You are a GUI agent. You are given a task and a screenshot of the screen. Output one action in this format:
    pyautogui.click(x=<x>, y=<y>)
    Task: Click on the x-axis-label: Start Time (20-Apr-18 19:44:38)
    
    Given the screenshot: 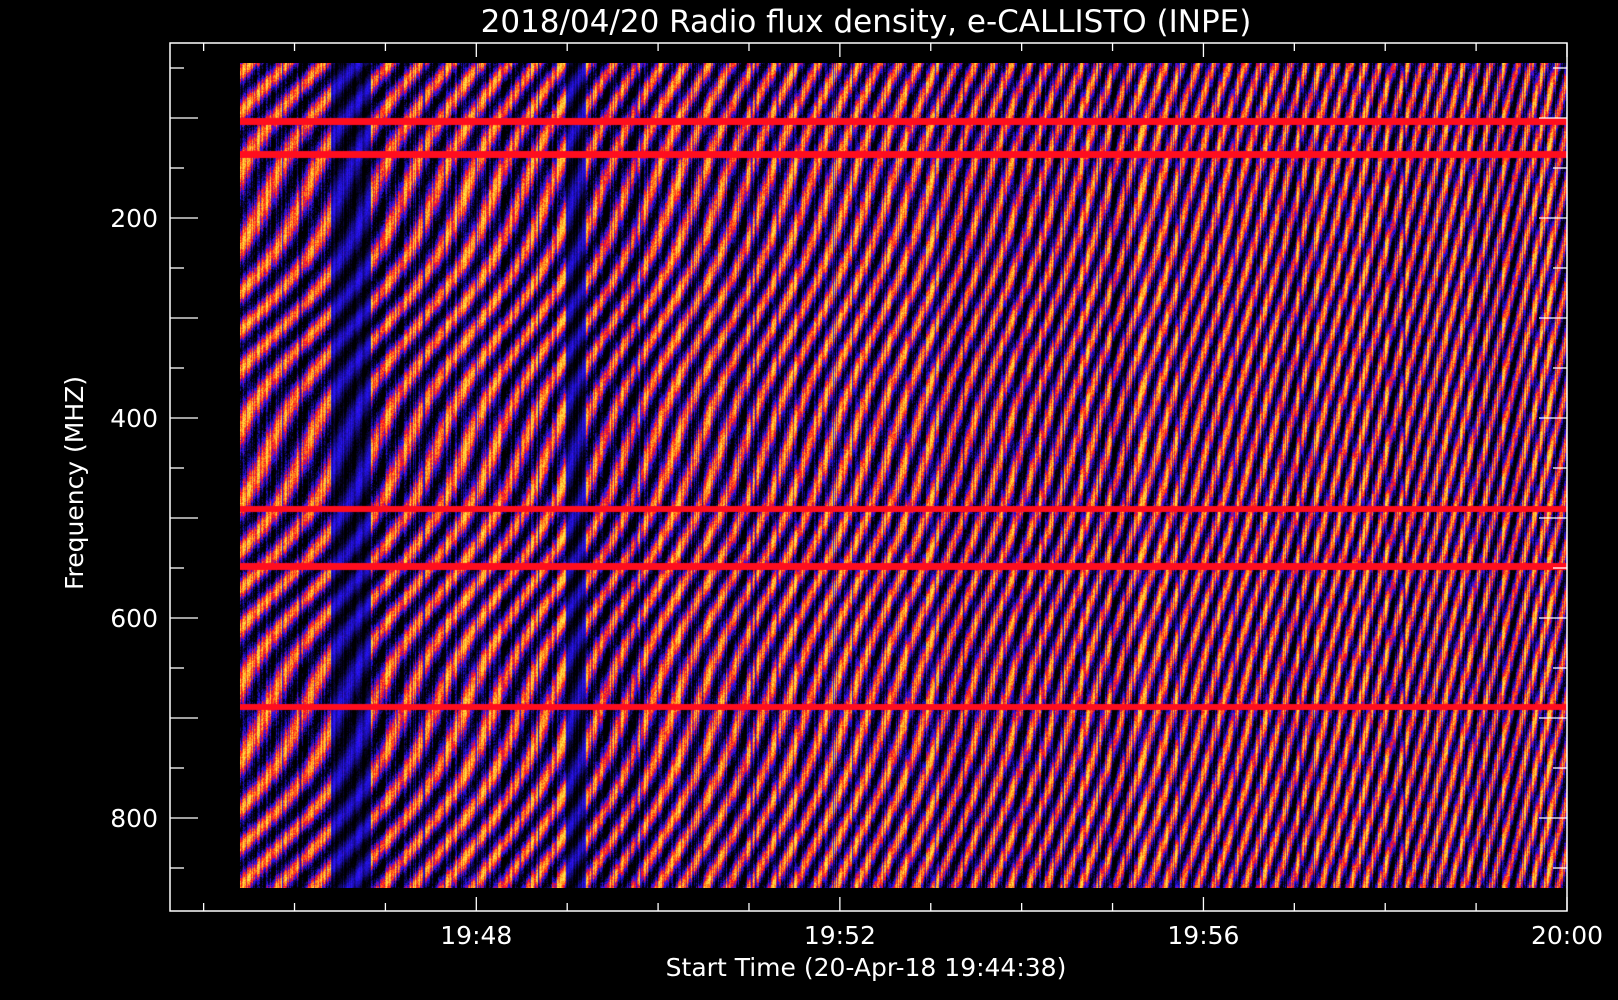 What is the action you would take?
    pyautogui.click(x=866, y=967)
    